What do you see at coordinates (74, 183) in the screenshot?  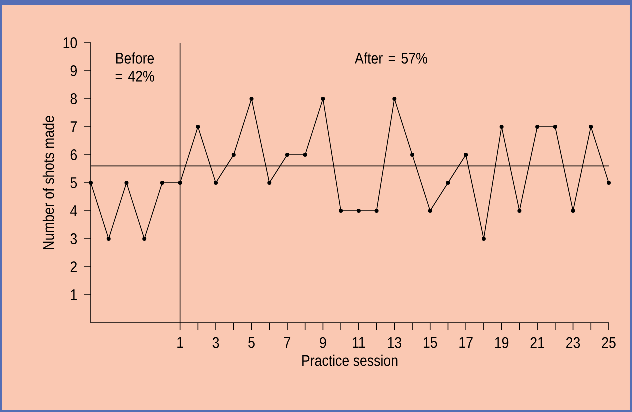 I see `y-tick-label: 5` at bounding box center [74, 183].